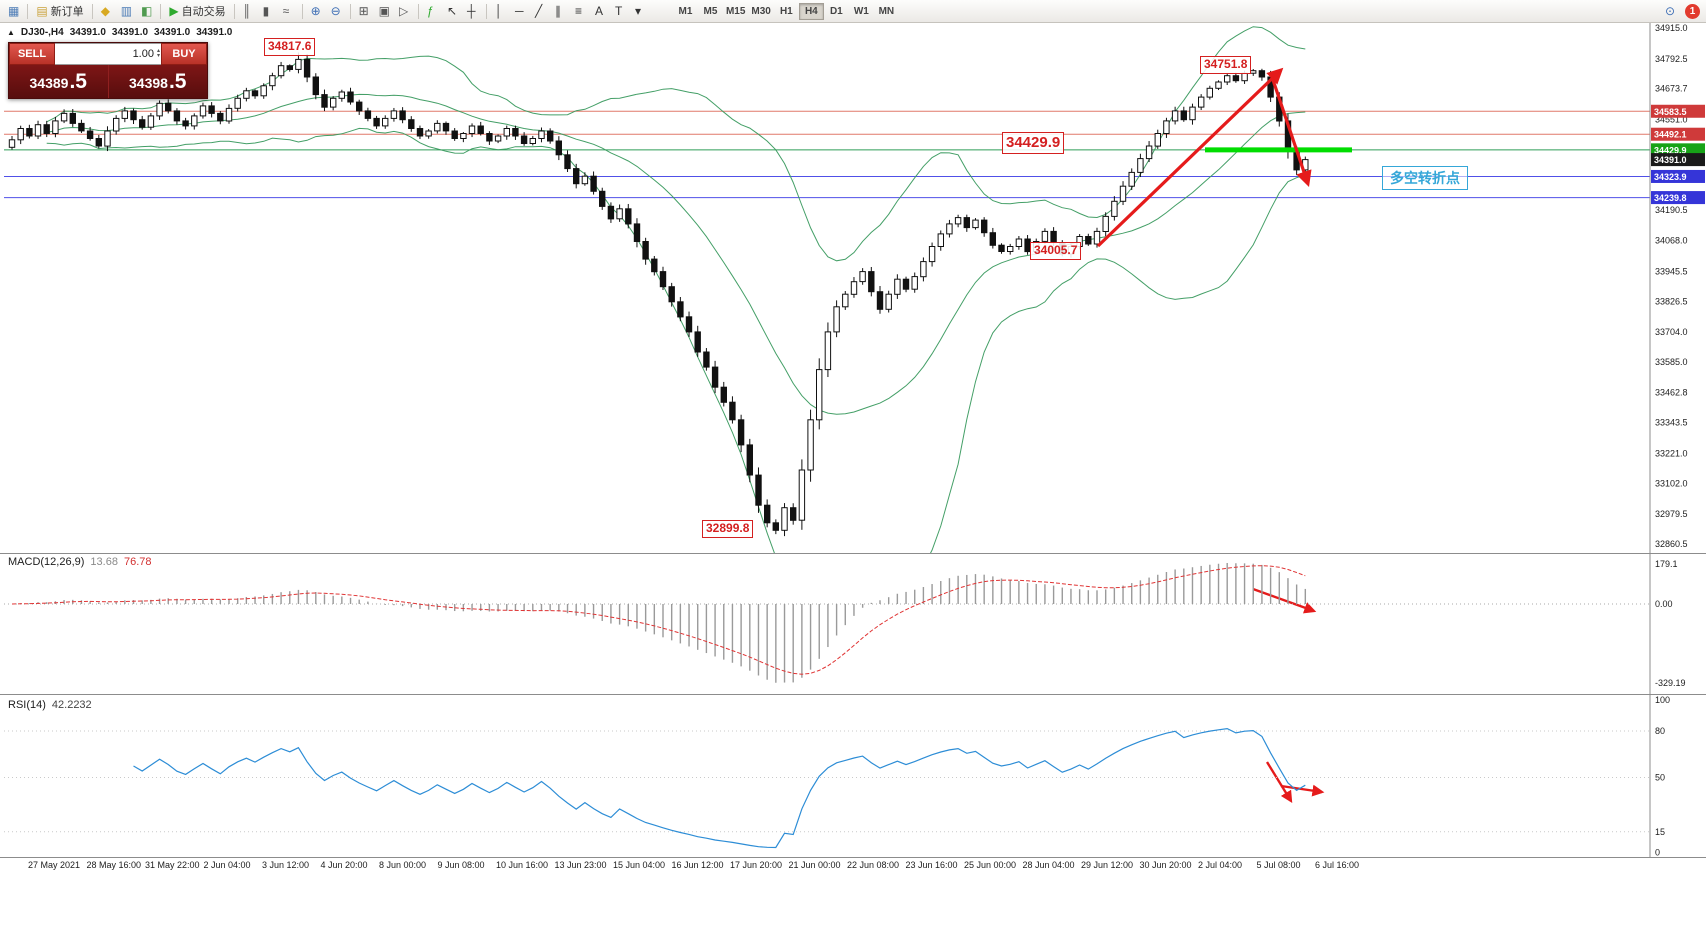 The width and height of the screenshot is (1706, 945). What do you see at coordinates (1670, 177) in the screenshot?
I see `svg-text: 34323.9` at bounding box center [1670, 177].